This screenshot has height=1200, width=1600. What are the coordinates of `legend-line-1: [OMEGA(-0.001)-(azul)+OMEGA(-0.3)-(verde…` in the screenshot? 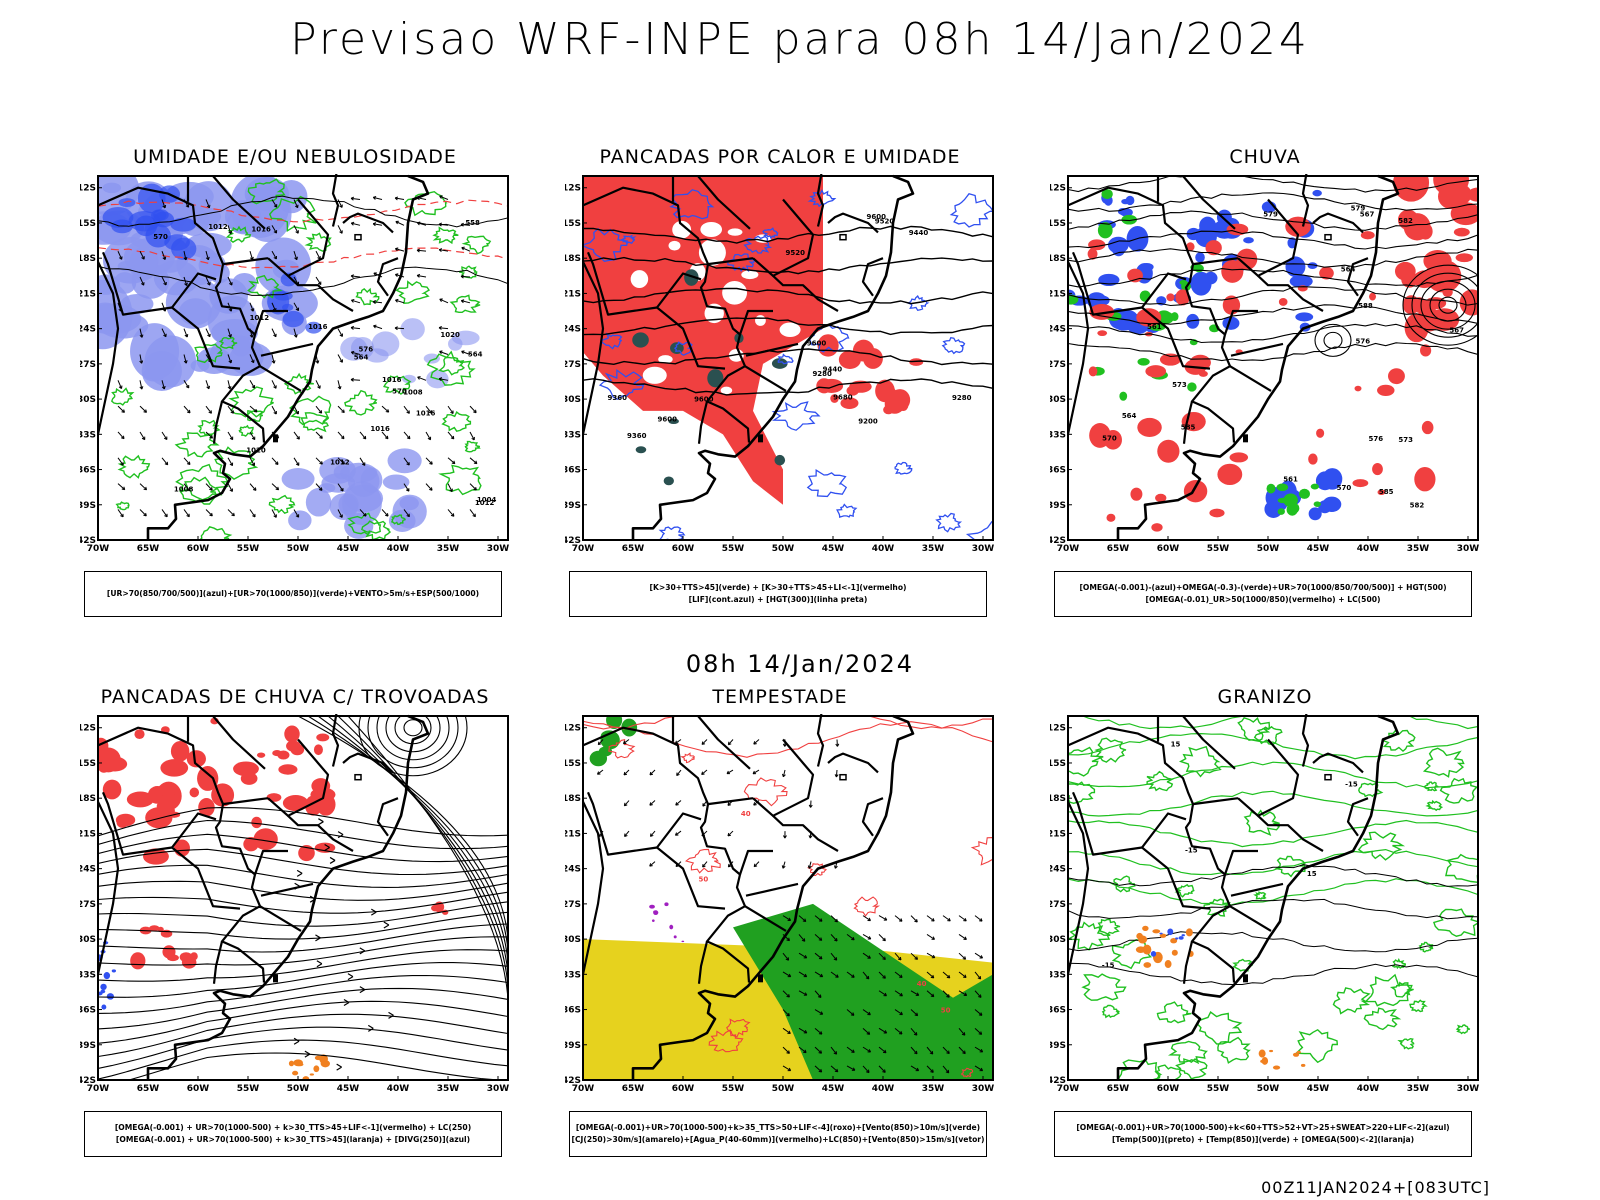 It's located at (1263, 587).